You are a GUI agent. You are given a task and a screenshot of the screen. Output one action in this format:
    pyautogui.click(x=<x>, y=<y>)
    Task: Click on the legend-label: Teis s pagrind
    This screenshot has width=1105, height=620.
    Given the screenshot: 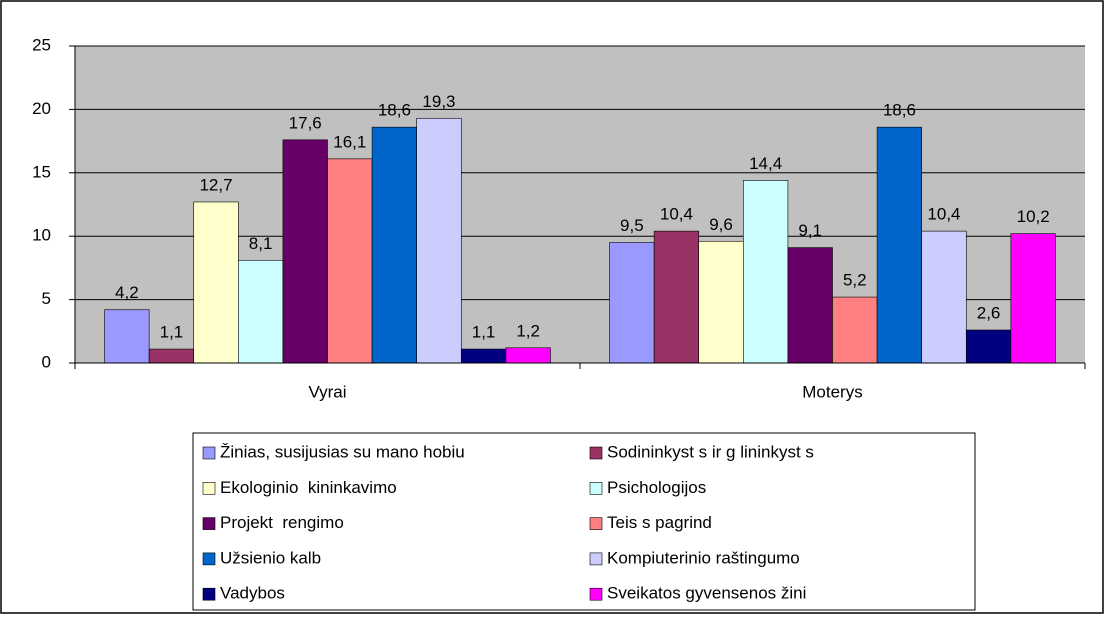 What is the action you would take?
    pyautogui.click(x=659, y=522)
    